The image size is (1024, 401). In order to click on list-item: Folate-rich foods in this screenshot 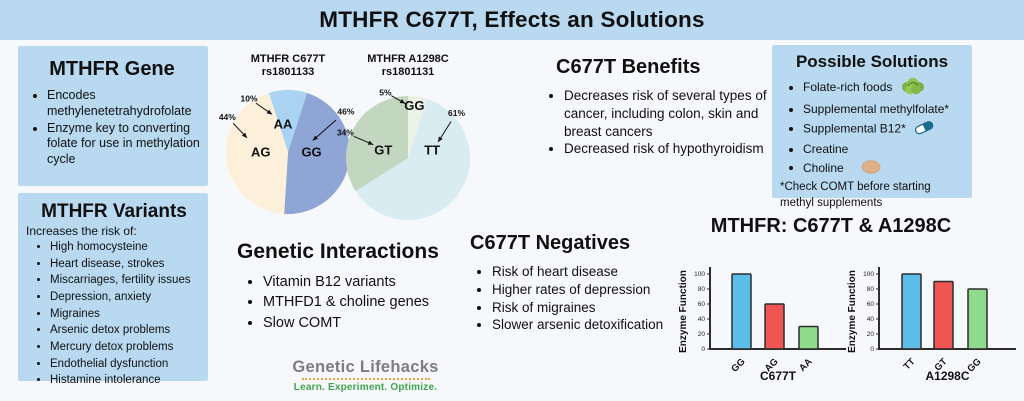, I will do `click(883, 87)`.